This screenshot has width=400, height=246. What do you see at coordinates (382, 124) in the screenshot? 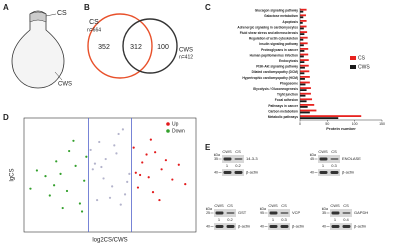
I see `x-tick-label: 150` at bounding box center [382, 124].